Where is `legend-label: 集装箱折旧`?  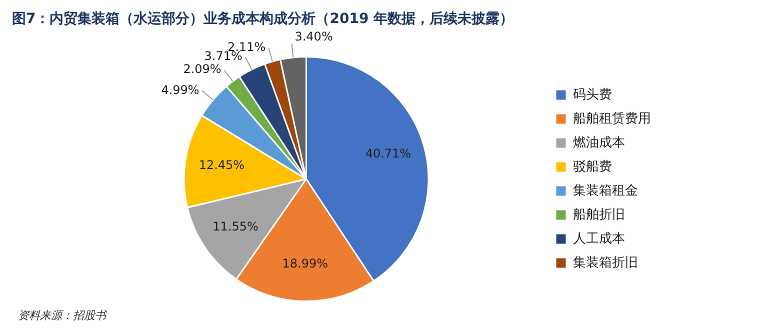 legend-label: 集装箱折旧 is located at coordinates (605, 262).